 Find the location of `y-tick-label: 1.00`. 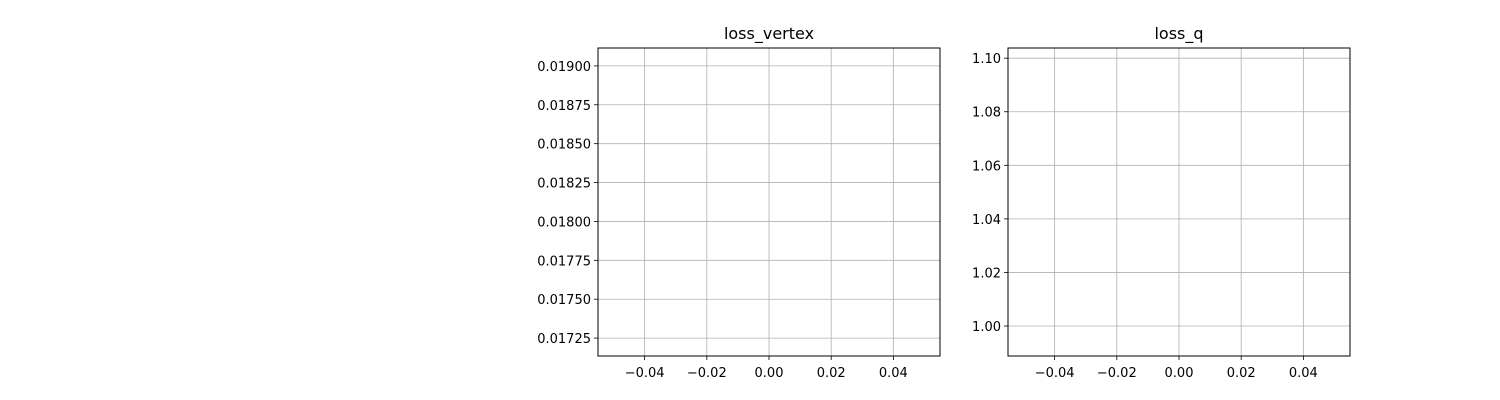

y-tick-label: 1.00 is located at coordinates (986, 327).